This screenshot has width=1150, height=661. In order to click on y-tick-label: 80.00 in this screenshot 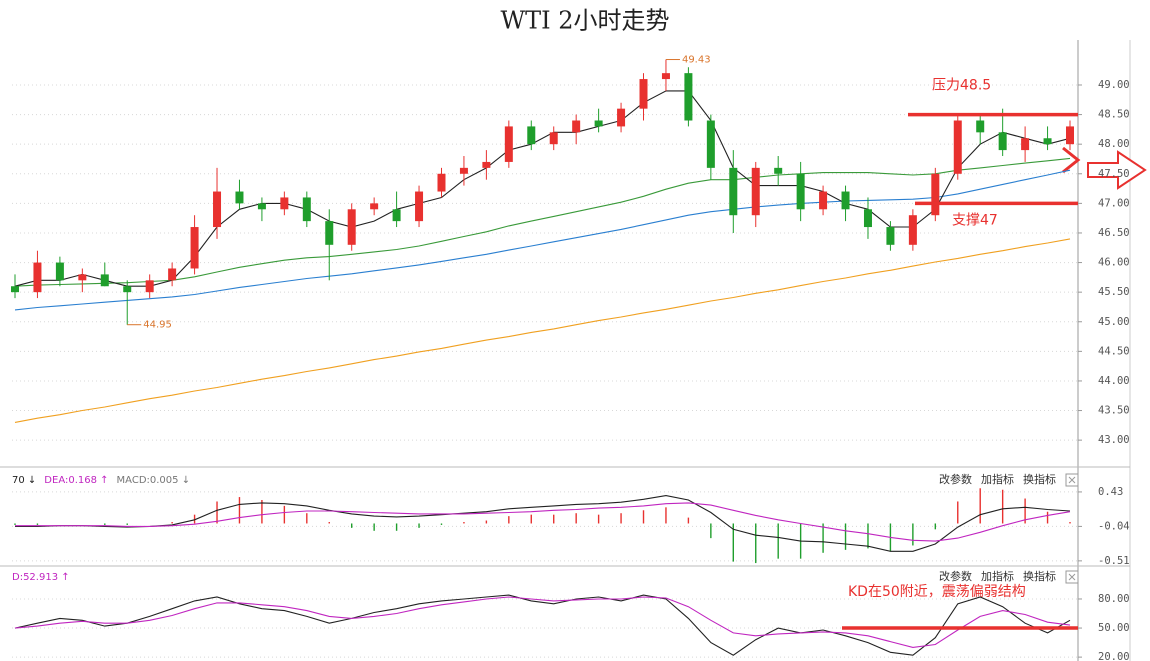, I will do `click(1114, 599)`.